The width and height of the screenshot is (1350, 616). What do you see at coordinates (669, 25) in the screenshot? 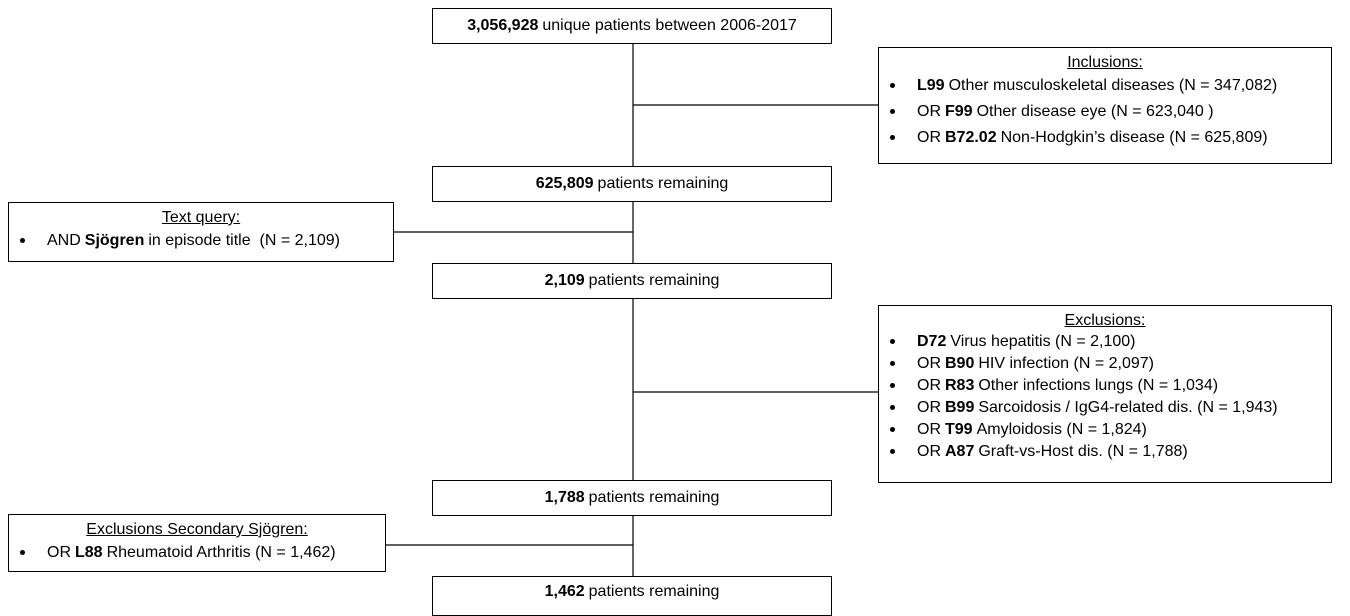
I see `label: unique patients between 2006-2017` at bounding box center [669, 25].